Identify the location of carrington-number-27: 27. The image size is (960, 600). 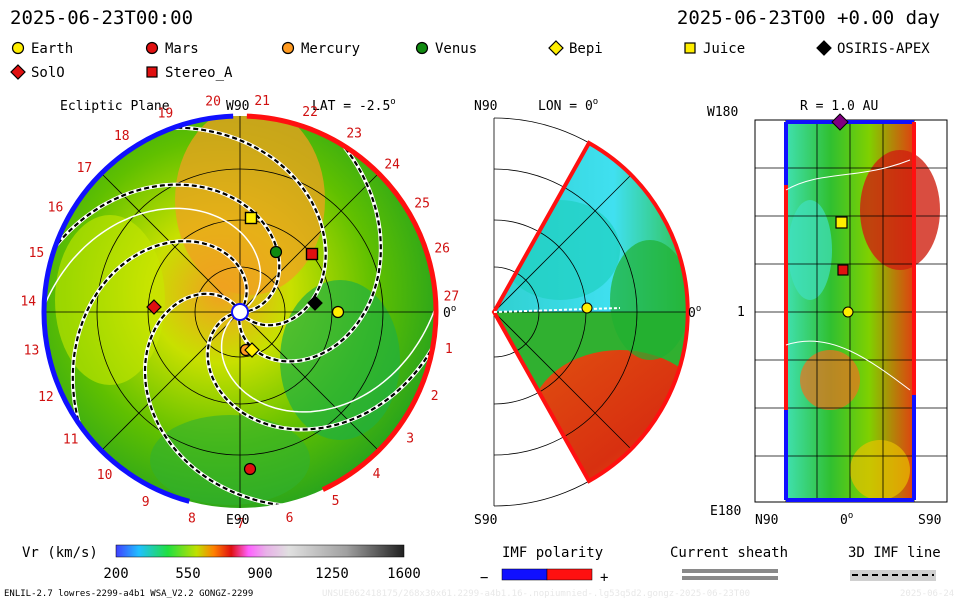
(452, 297).